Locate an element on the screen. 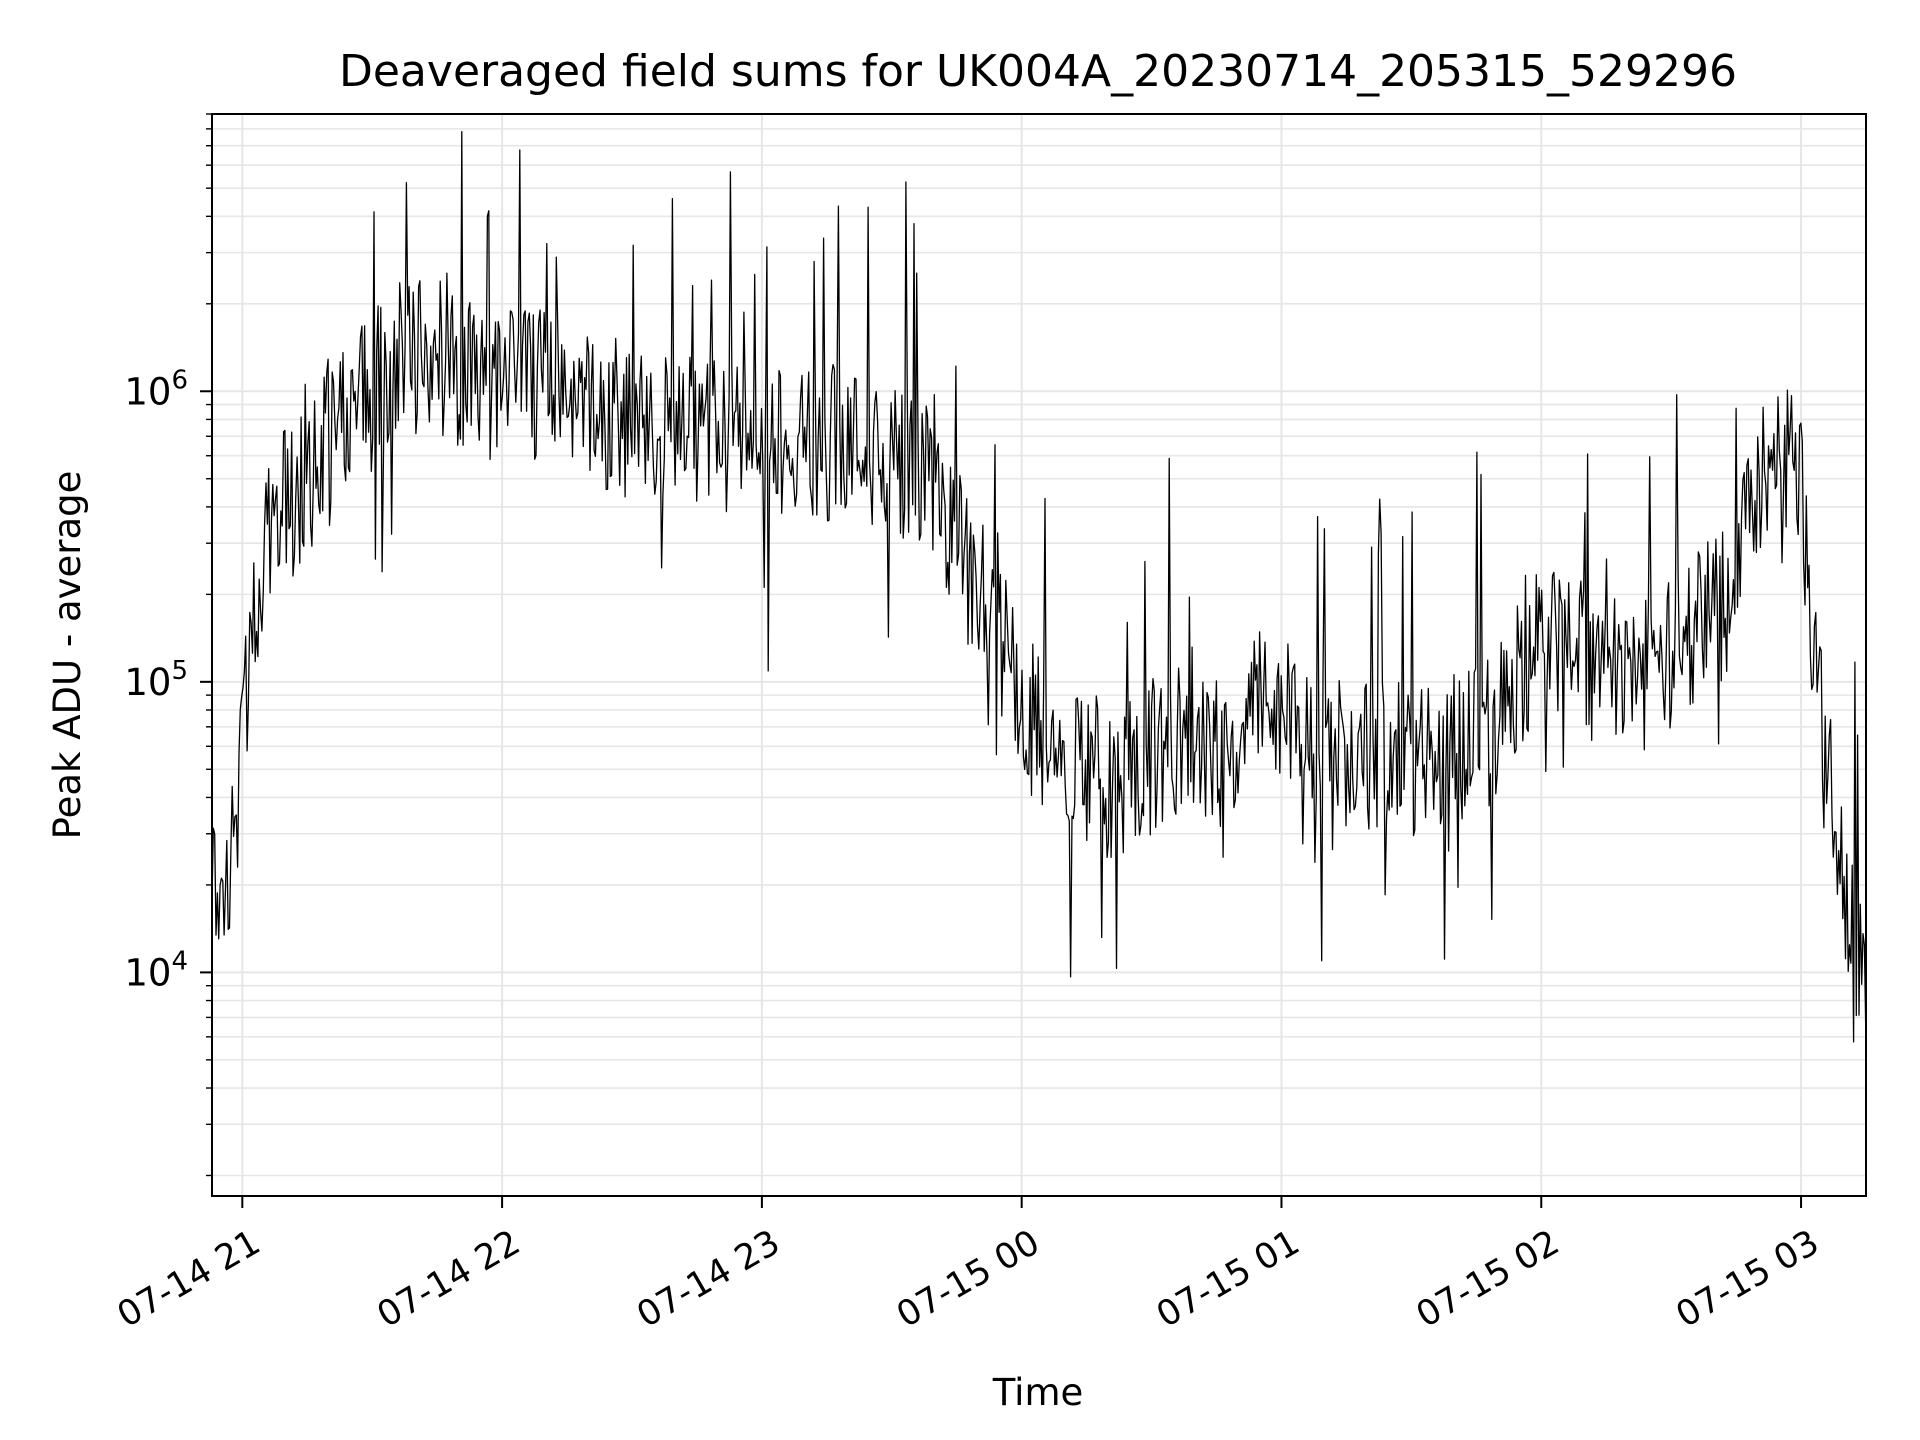 This screenshot has width=1920, height=1440. y-tick-label: 106 is located at coordinates (156, 389).